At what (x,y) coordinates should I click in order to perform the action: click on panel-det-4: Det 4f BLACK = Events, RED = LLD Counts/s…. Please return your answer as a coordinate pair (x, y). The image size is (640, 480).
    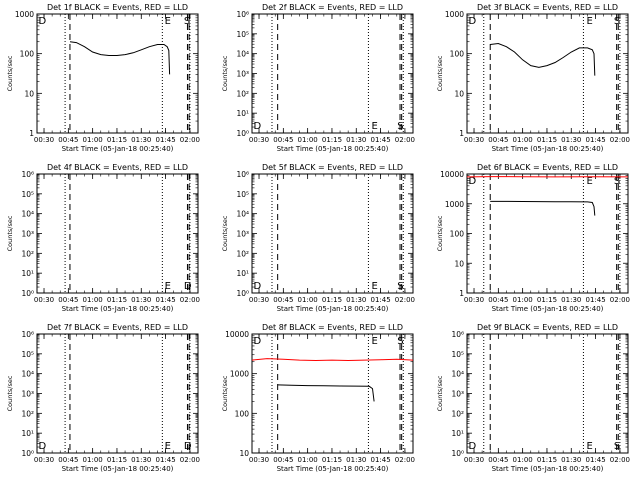
    Looking at the image, I should click on (103, 238).